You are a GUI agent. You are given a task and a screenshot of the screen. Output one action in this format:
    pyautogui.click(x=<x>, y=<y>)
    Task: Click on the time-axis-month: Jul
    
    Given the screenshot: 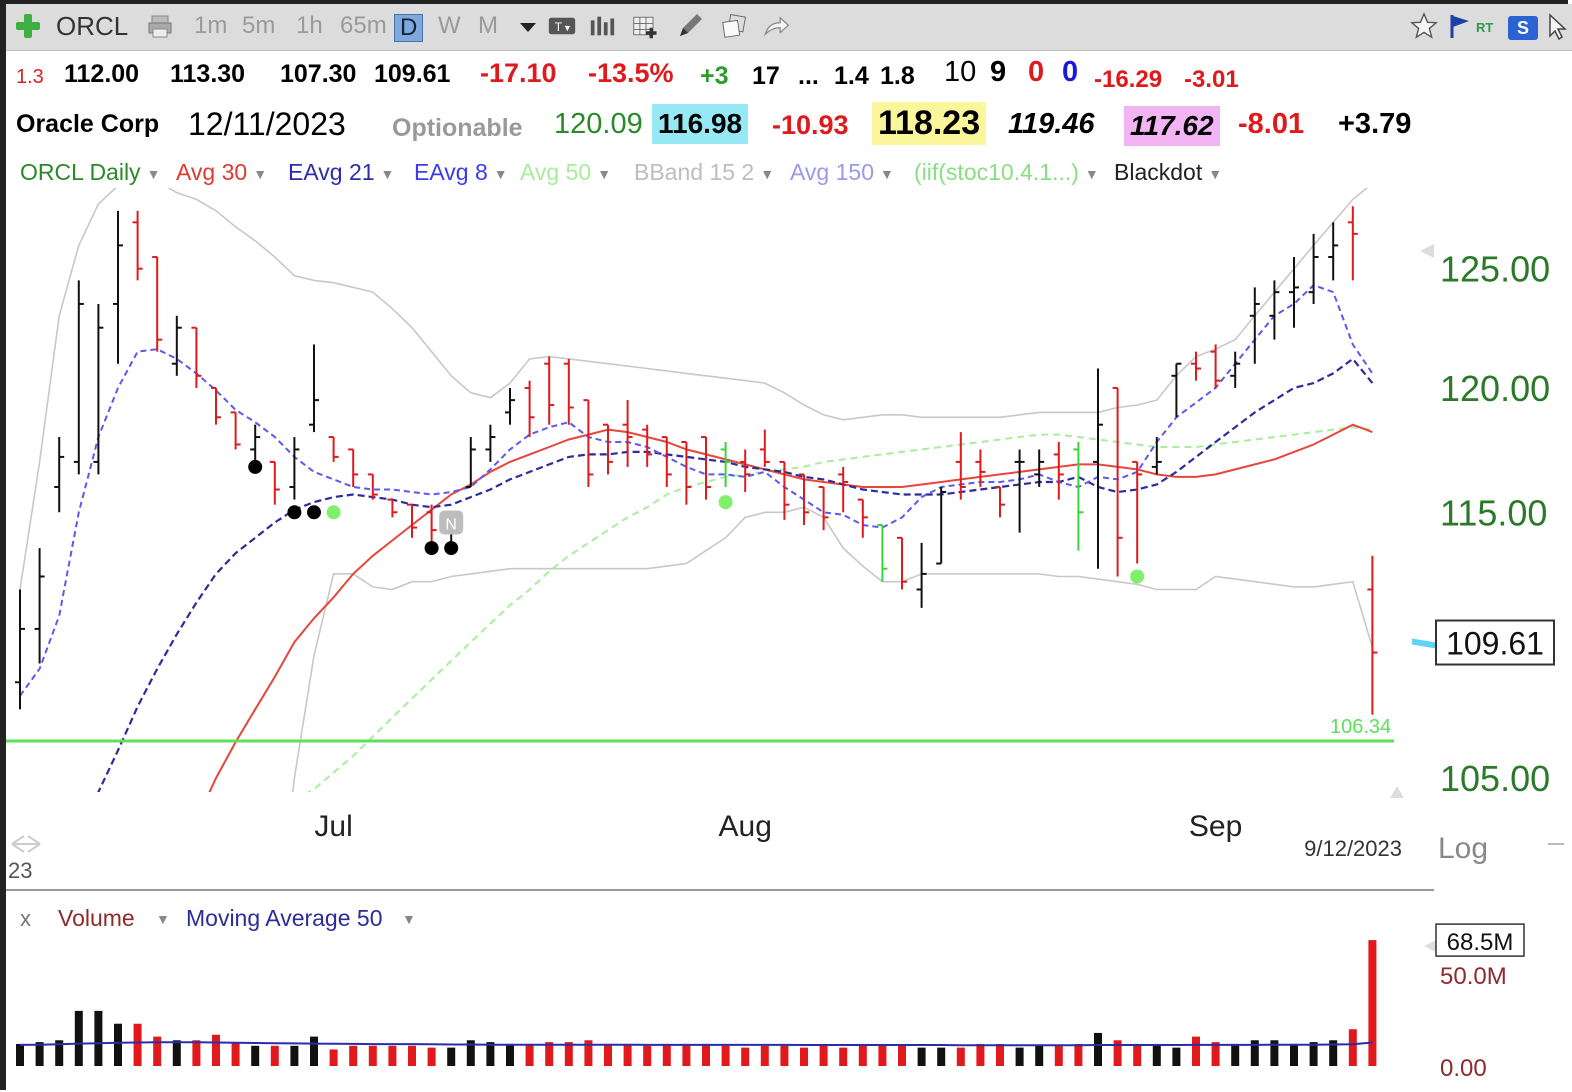 What is the action you would take?
    pyautogui.click(x=333, y=826)
    